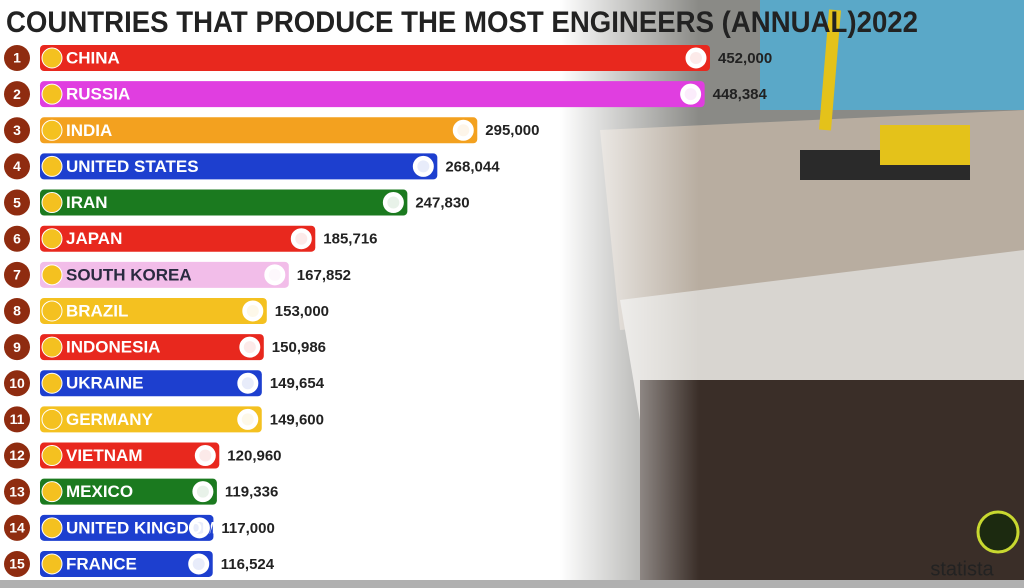 This screenshot has width=1024, height=588. Describe the element at coordinates (104, 455) in the screenshot. I see `category-label: VIETNAM` at that location.